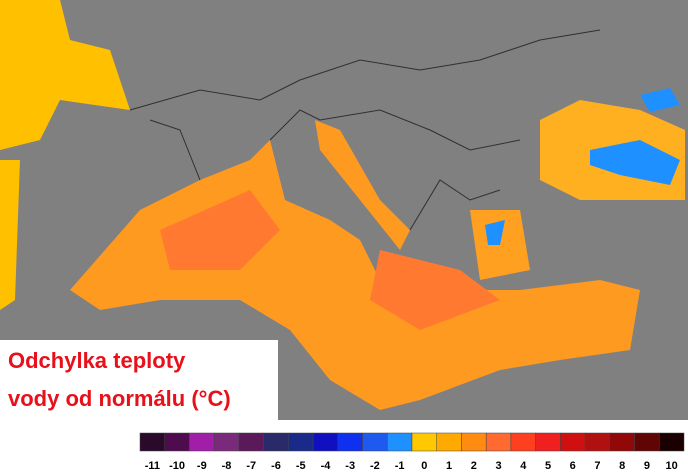  I want to click on legend-tick-label: 4, so click(523, 466).